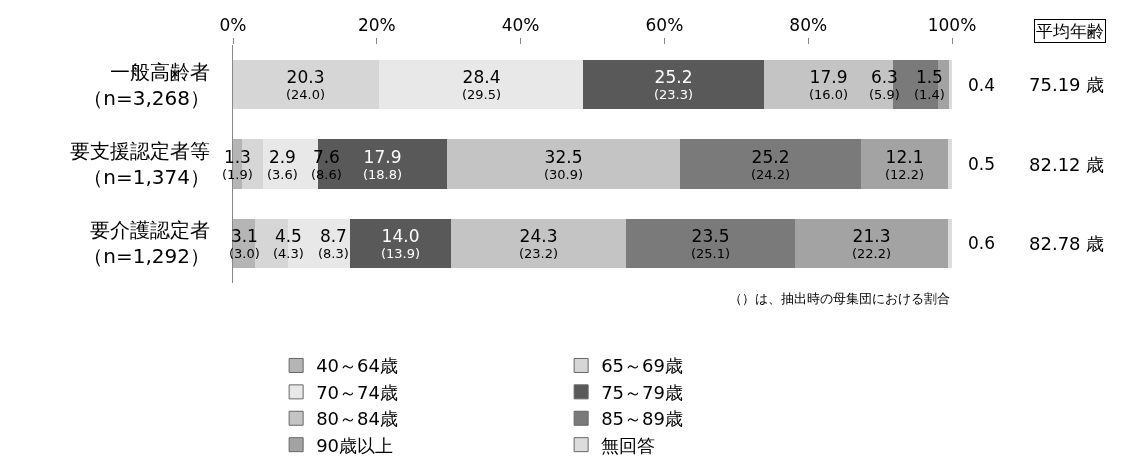  I want to click on data-label: 1.3 (1.9), so click(237, 164).